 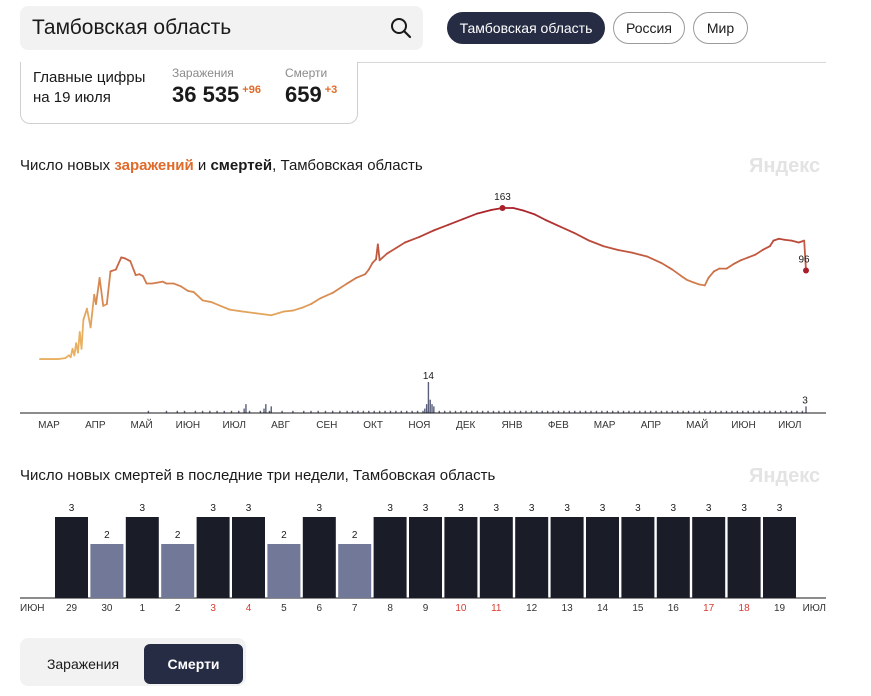 What do you see at coordinates (233, 425) in the screenshot?
I see `x-tick-month: ИЮЛ` at bounding box center [233, 425].